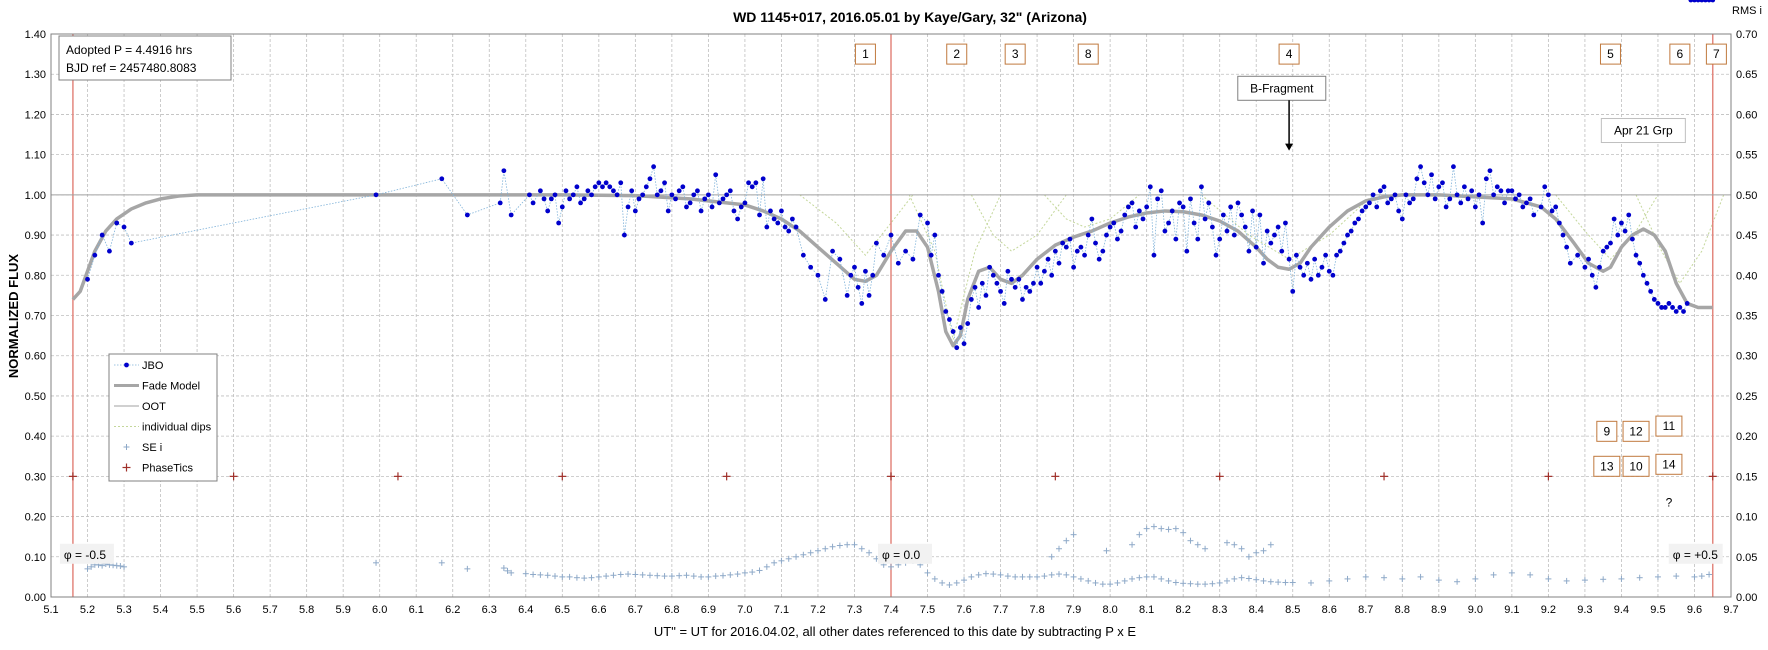 The width and height of the screenshot is (1768, 650). Describe the element at coordinates (1000, 610) in the screenshot. I see `x-tick-label: 7.7` at that location.